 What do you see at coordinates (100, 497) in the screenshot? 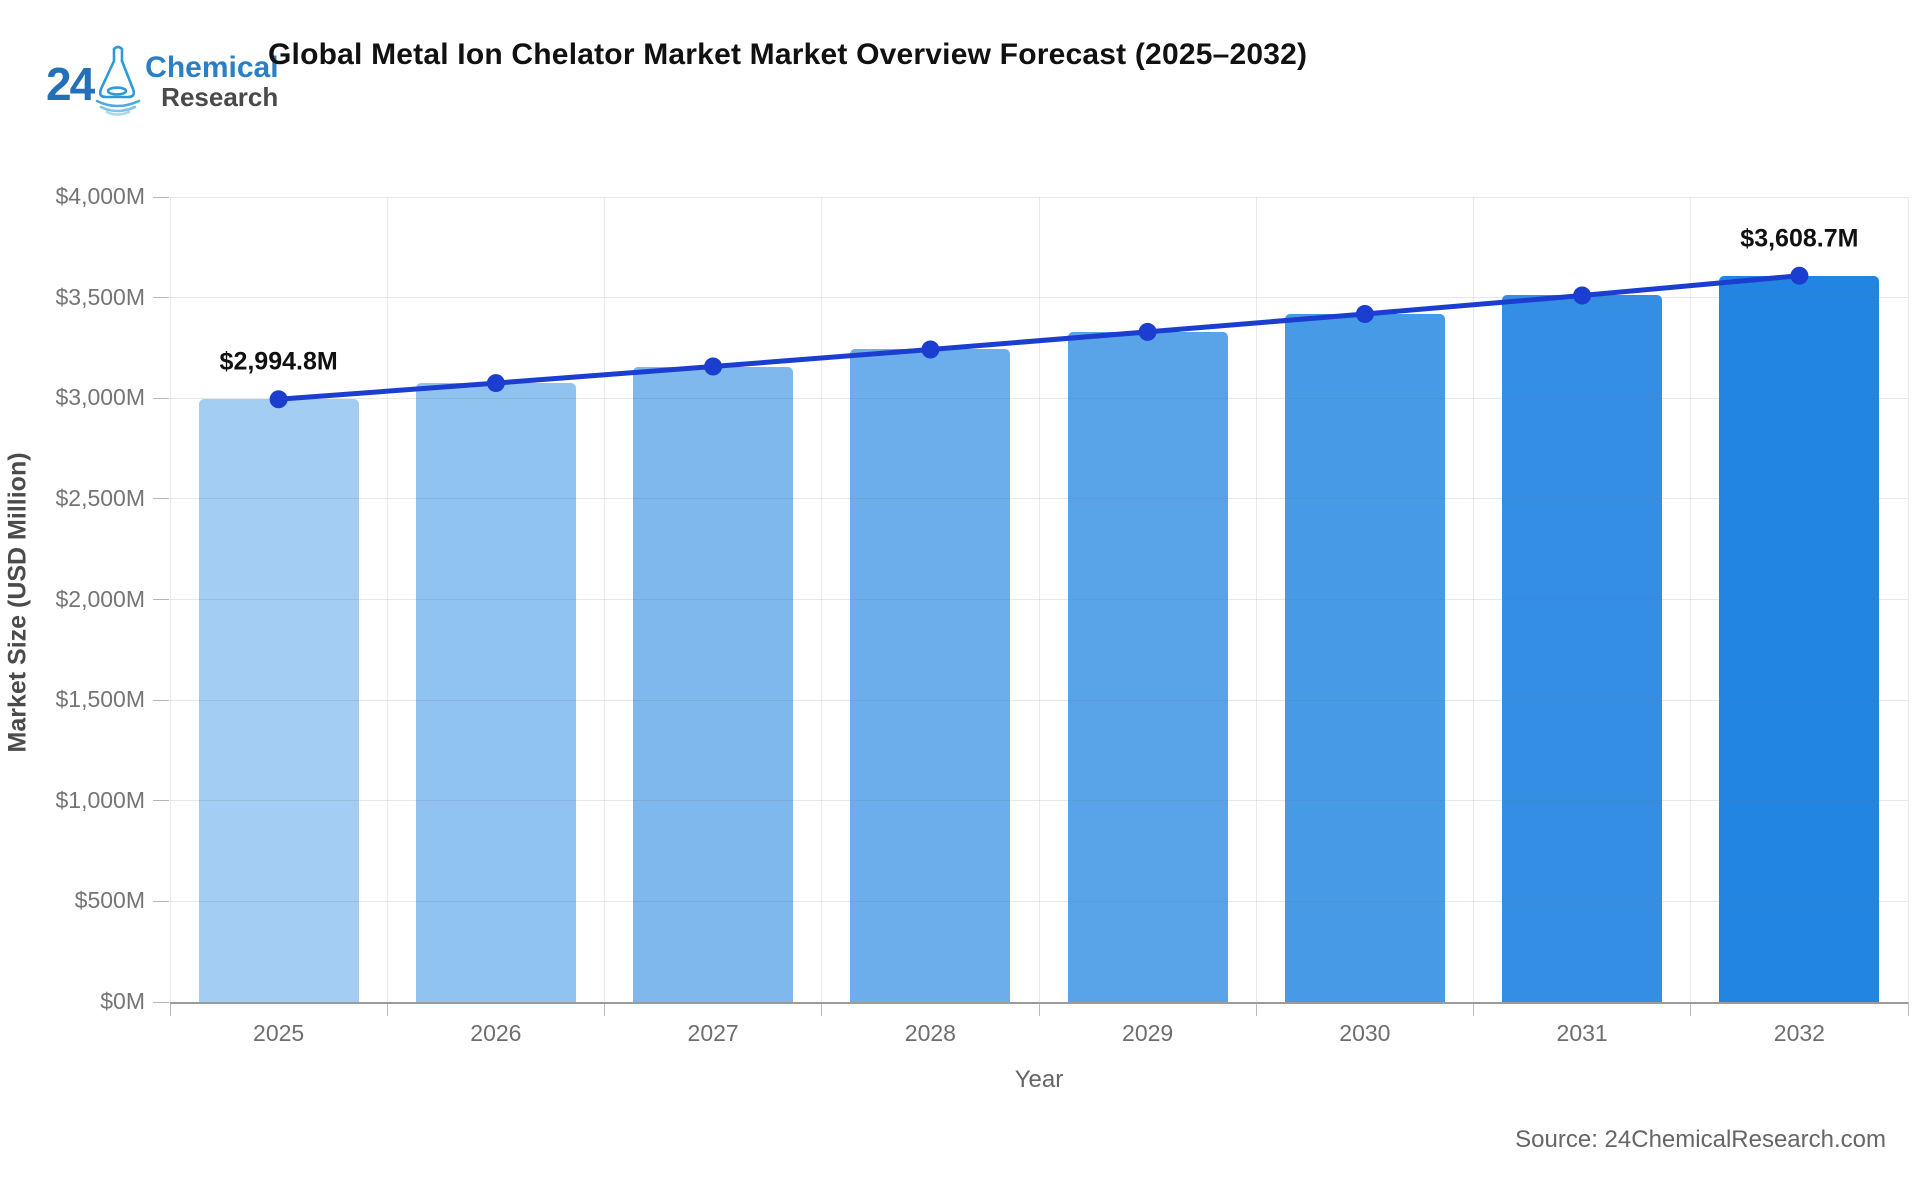
I see `y-tick-label: $2,500M` at bounding box center [100, 497].